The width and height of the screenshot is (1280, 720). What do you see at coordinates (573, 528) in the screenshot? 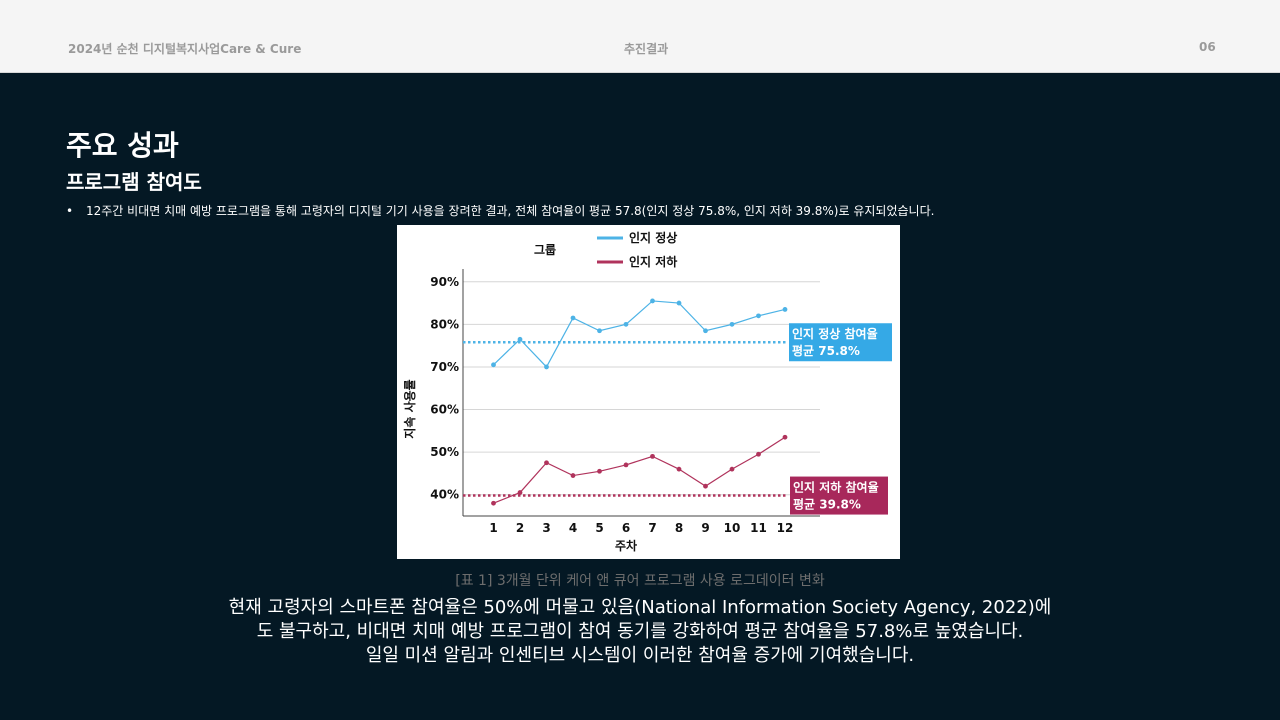
I see `x-tick-label: 4` at bounding box center [573, 528].